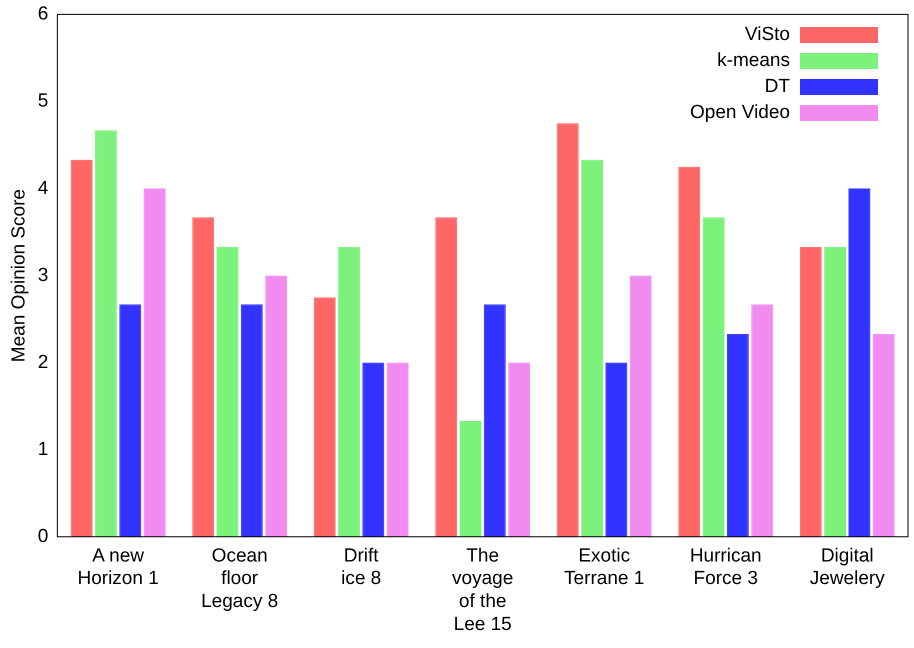 This screenshot has width=914, height=648. Describe the element at coordinates (604, 567) in the screenshot. I see `x-tick-label: Exotic Terrane 1` at that location.